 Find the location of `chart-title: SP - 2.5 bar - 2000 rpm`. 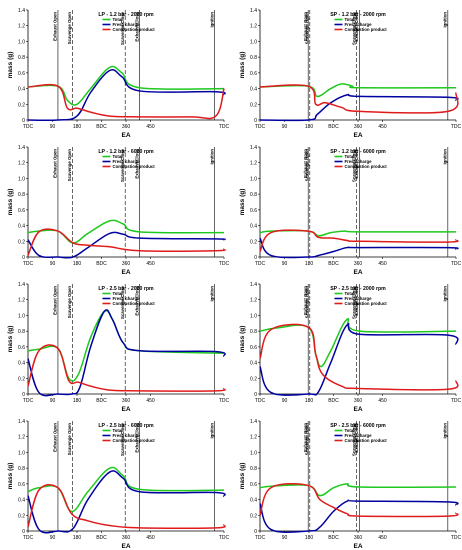

chart-title: SP - 2.5 bar - 2000 rpm is located at coordinates (358, 289).